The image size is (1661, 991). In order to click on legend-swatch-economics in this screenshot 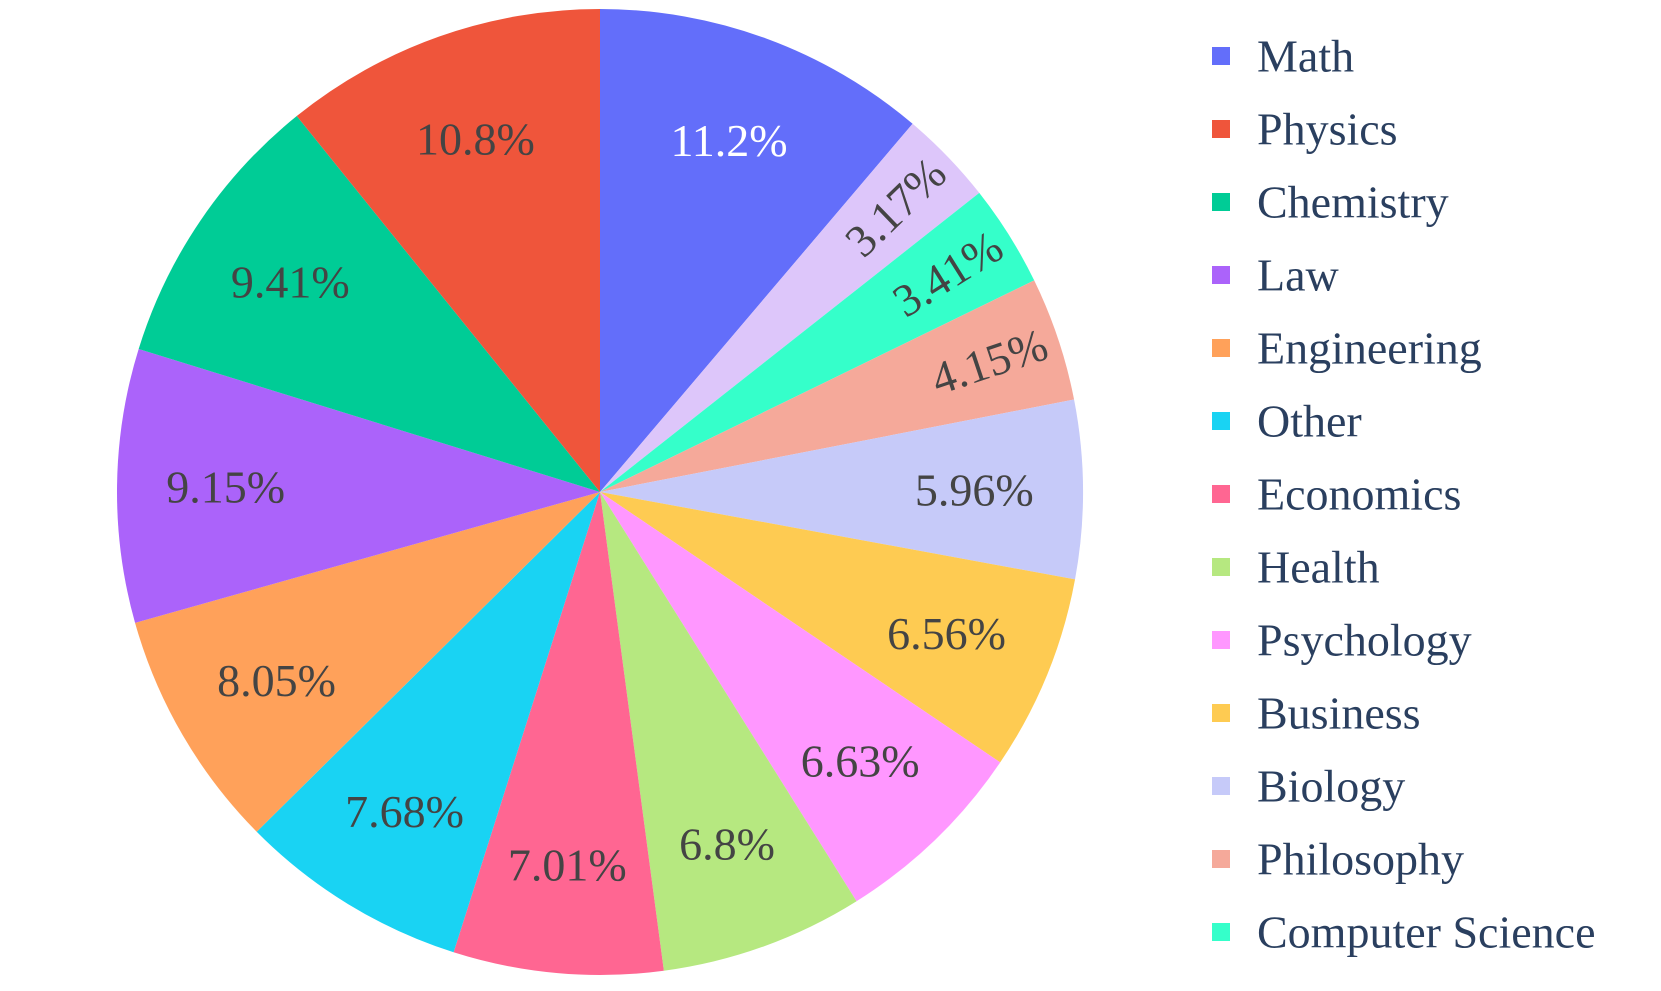, I will do `click(1221, 494)`.